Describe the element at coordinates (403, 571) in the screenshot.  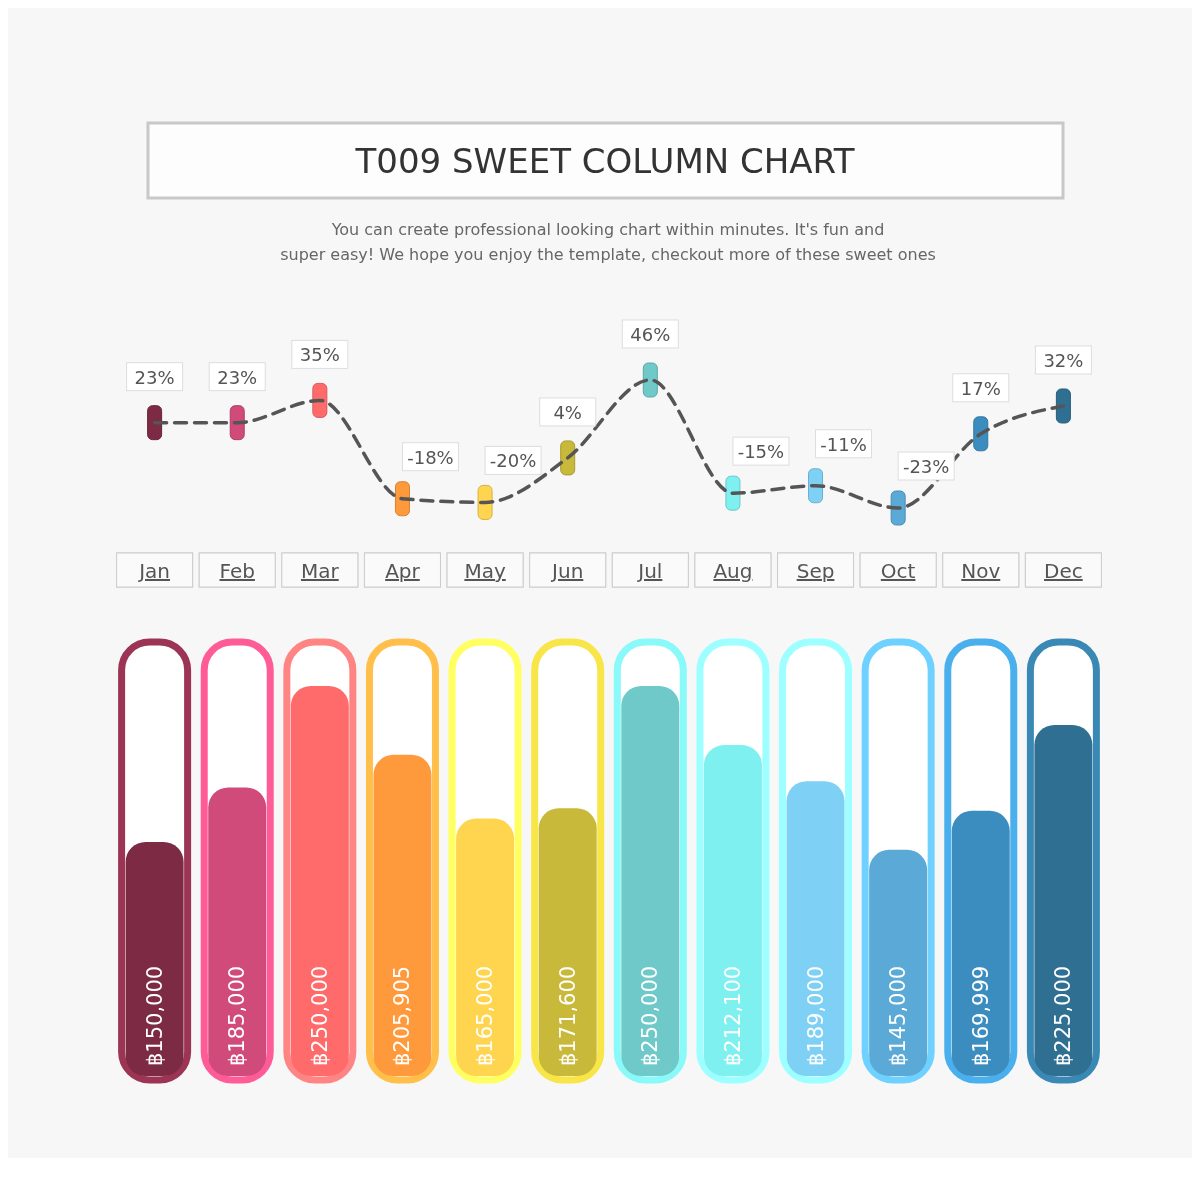
I see `x-tick-label: Apr` at that location.